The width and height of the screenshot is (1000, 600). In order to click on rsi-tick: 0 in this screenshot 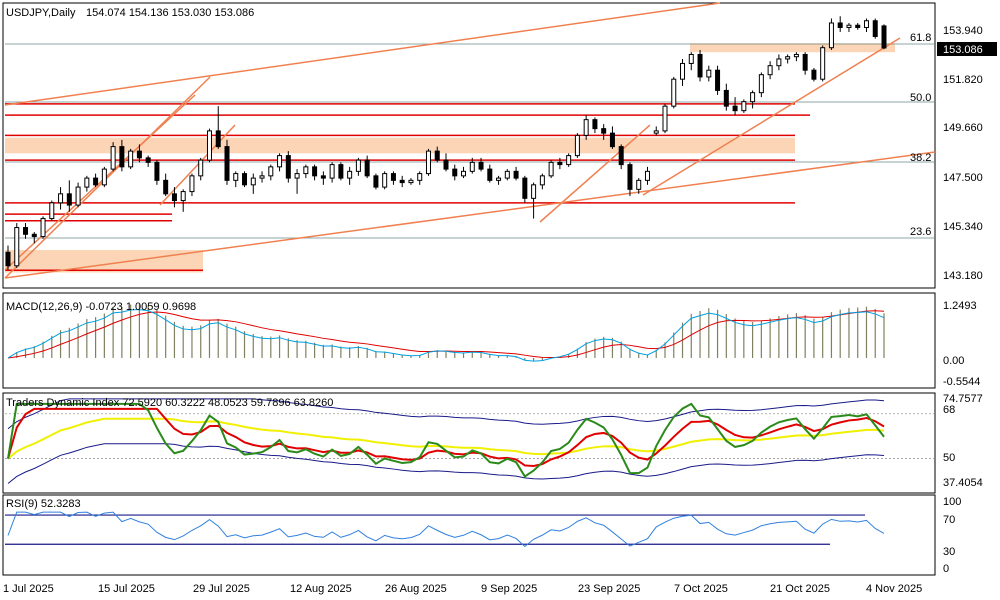, I will do `click(946, 569)`.